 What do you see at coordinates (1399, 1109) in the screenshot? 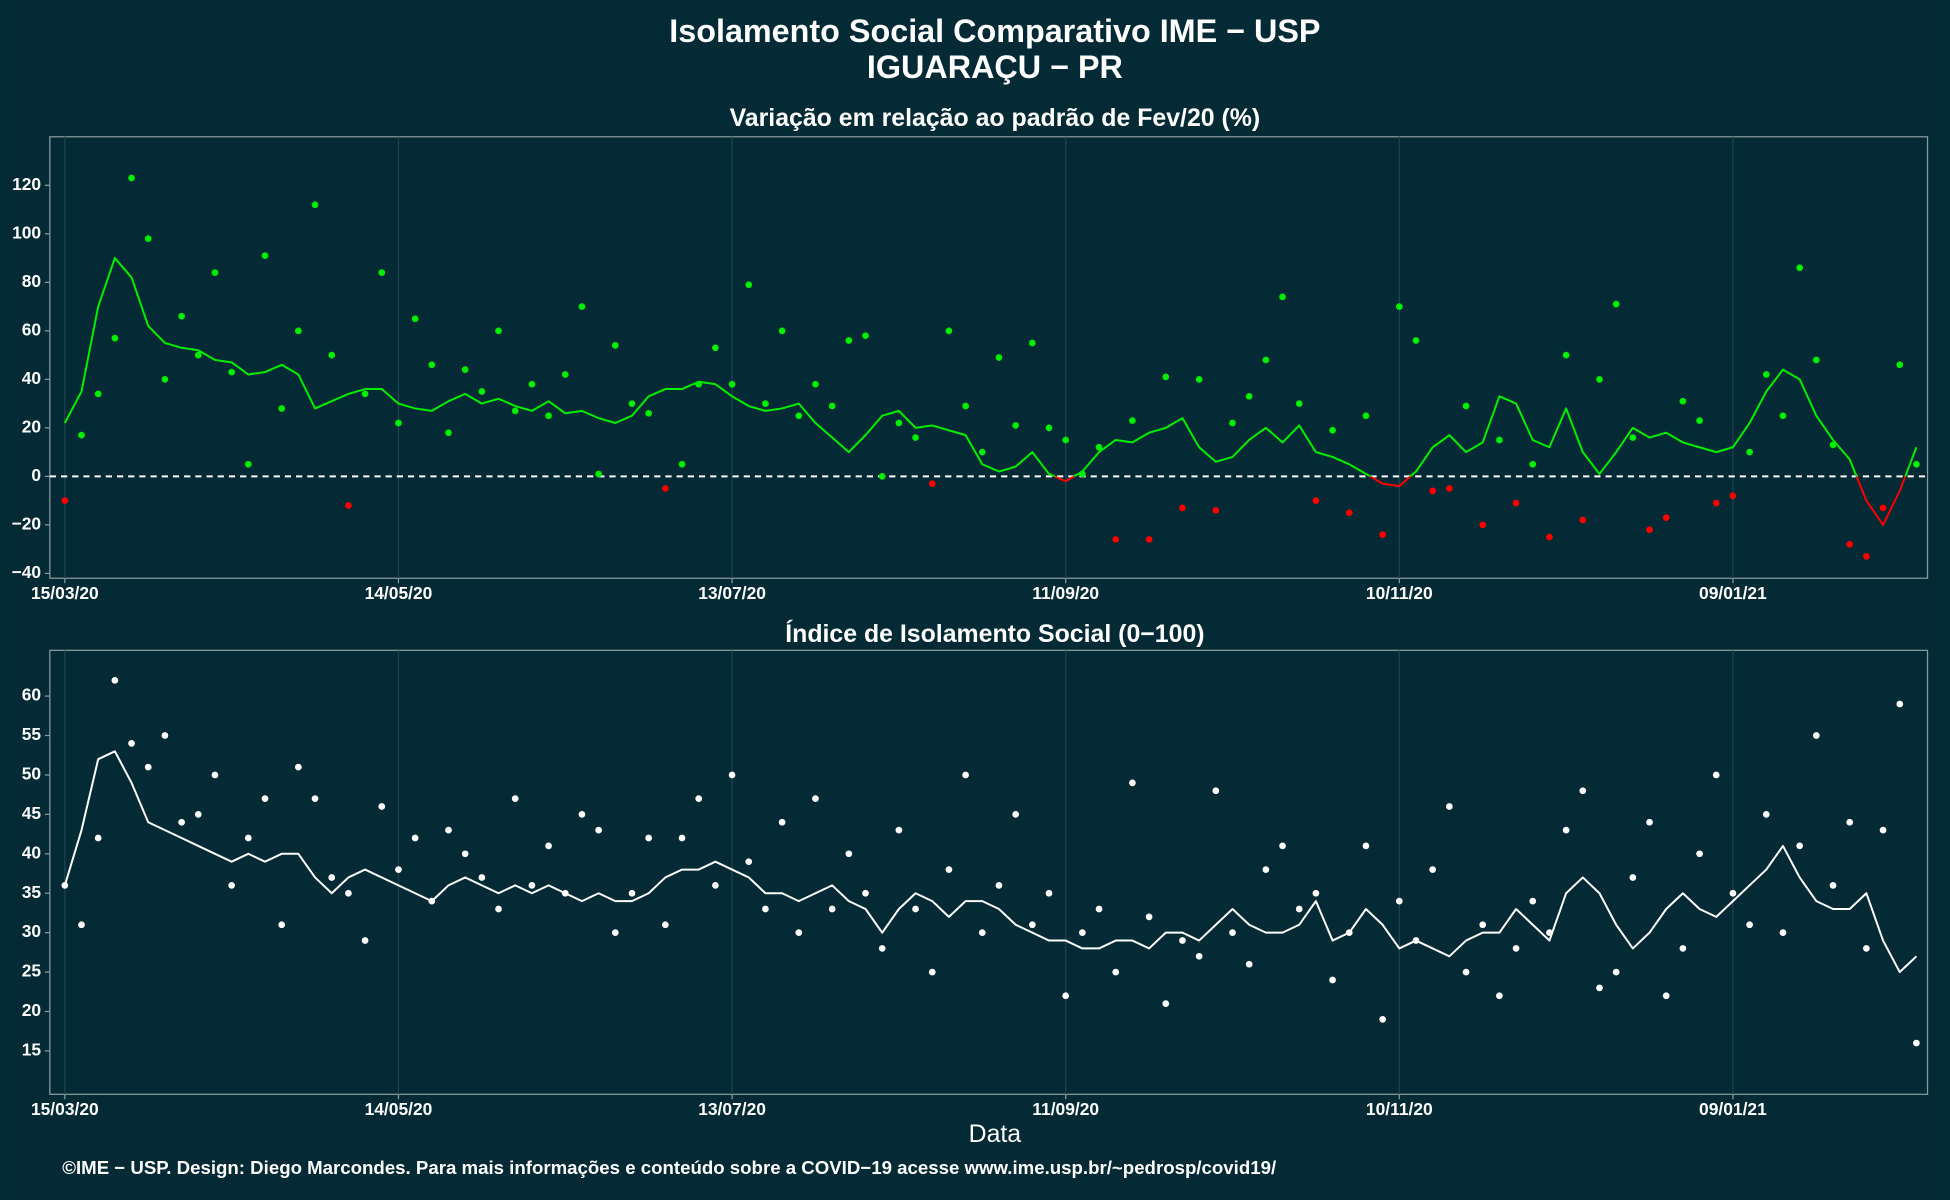
I see `x-tick-label: 10/11/20` at bounding box center [1399, 1109].